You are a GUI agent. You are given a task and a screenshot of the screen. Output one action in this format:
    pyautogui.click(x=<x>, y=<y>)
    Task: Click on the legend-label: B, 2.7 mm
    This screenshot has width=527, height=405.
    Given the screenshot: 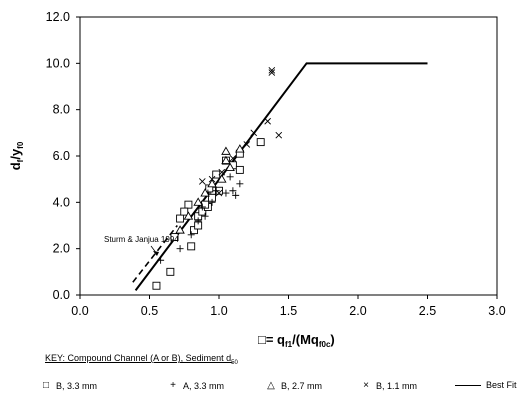 What is the action you would take?
    pyautogui.click(x=302, y=385)
    